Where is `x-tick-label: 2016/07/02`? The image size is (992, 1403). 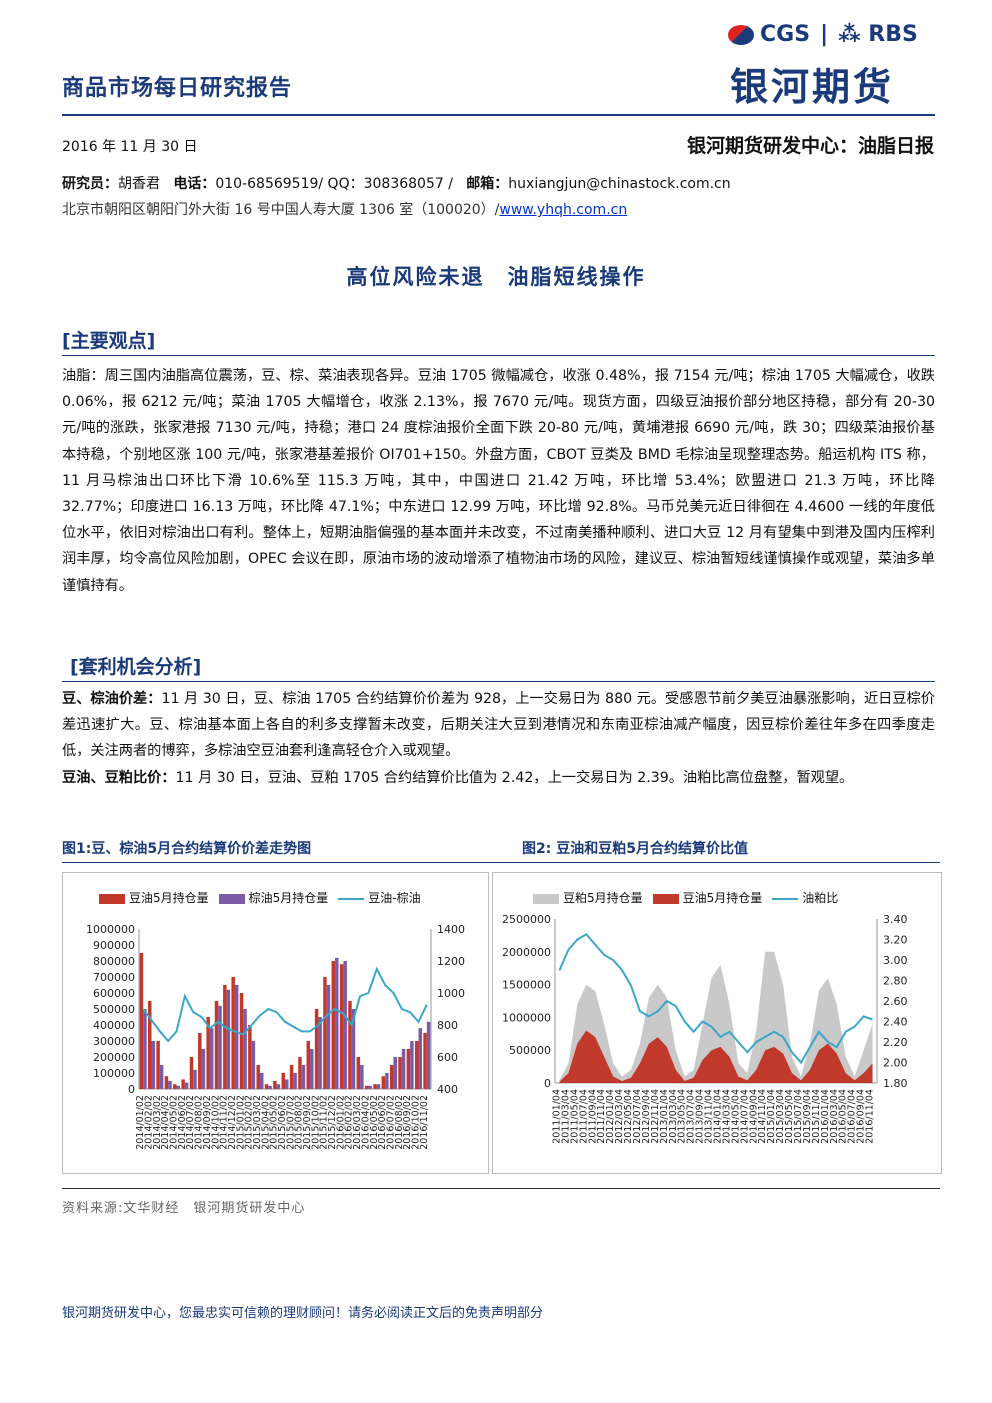
x-tick-label: 2016/07/02 is located at coordinates (390, 1122).